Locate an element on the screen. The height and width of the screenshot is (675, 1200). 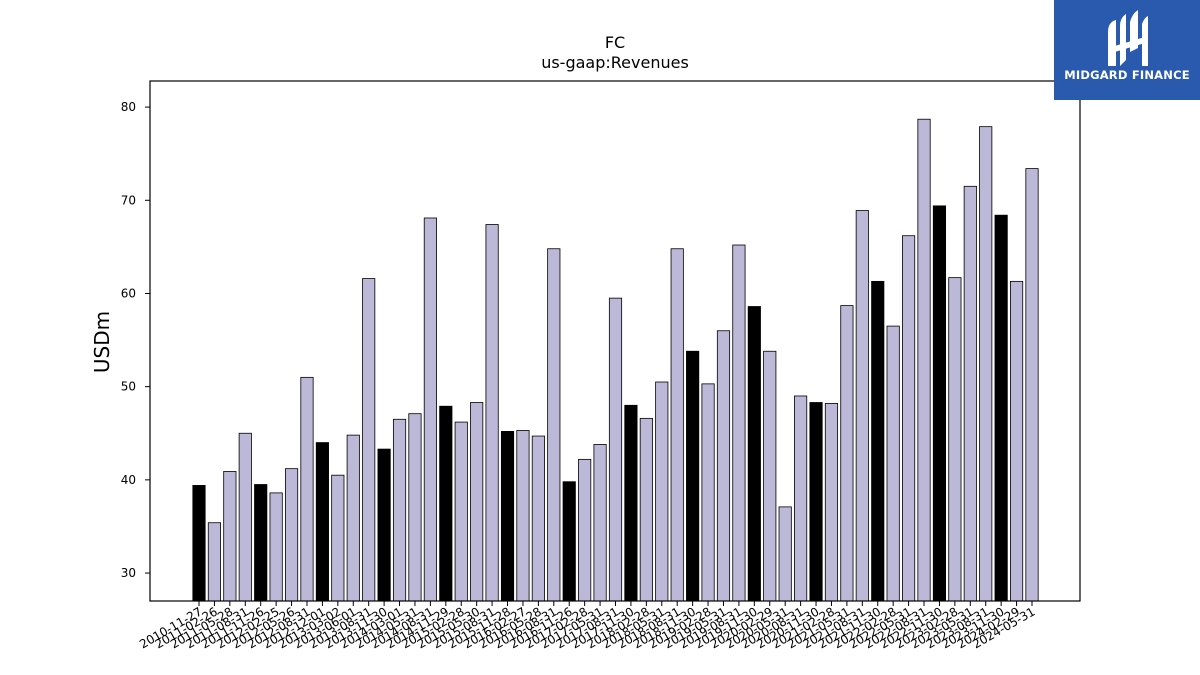
y-tick-label: 50 is located at coordinates (128, 387).